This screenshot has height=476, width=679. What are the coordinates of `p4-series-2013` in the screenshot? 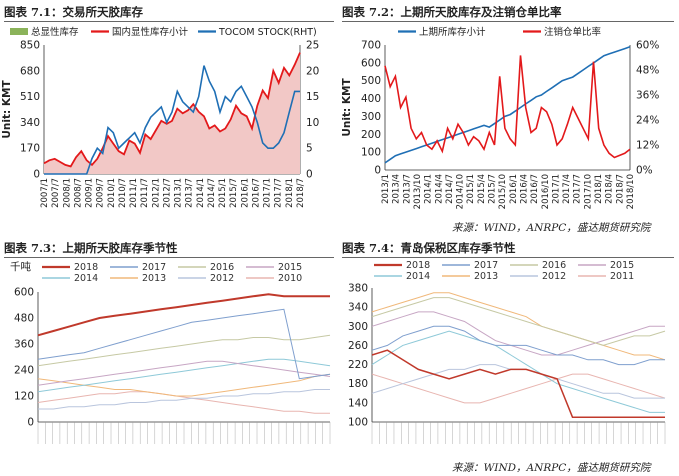 It's located at (518, 326).